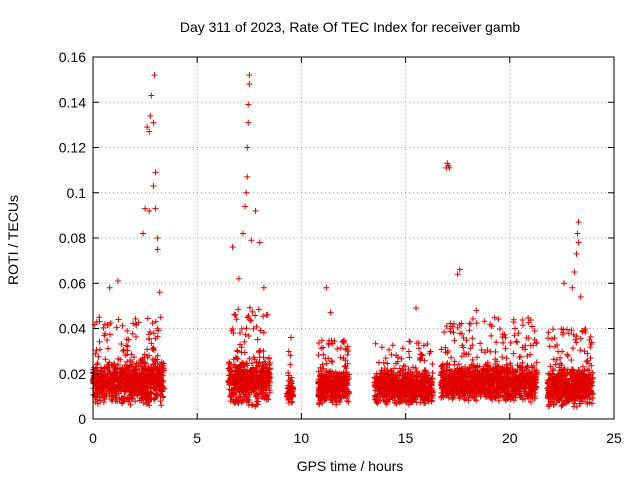 This screenshot has height=480, width=640. Describe the element at coordinates (93, 438) in the screenshot. I see `x-tick-label: 0` at that location.